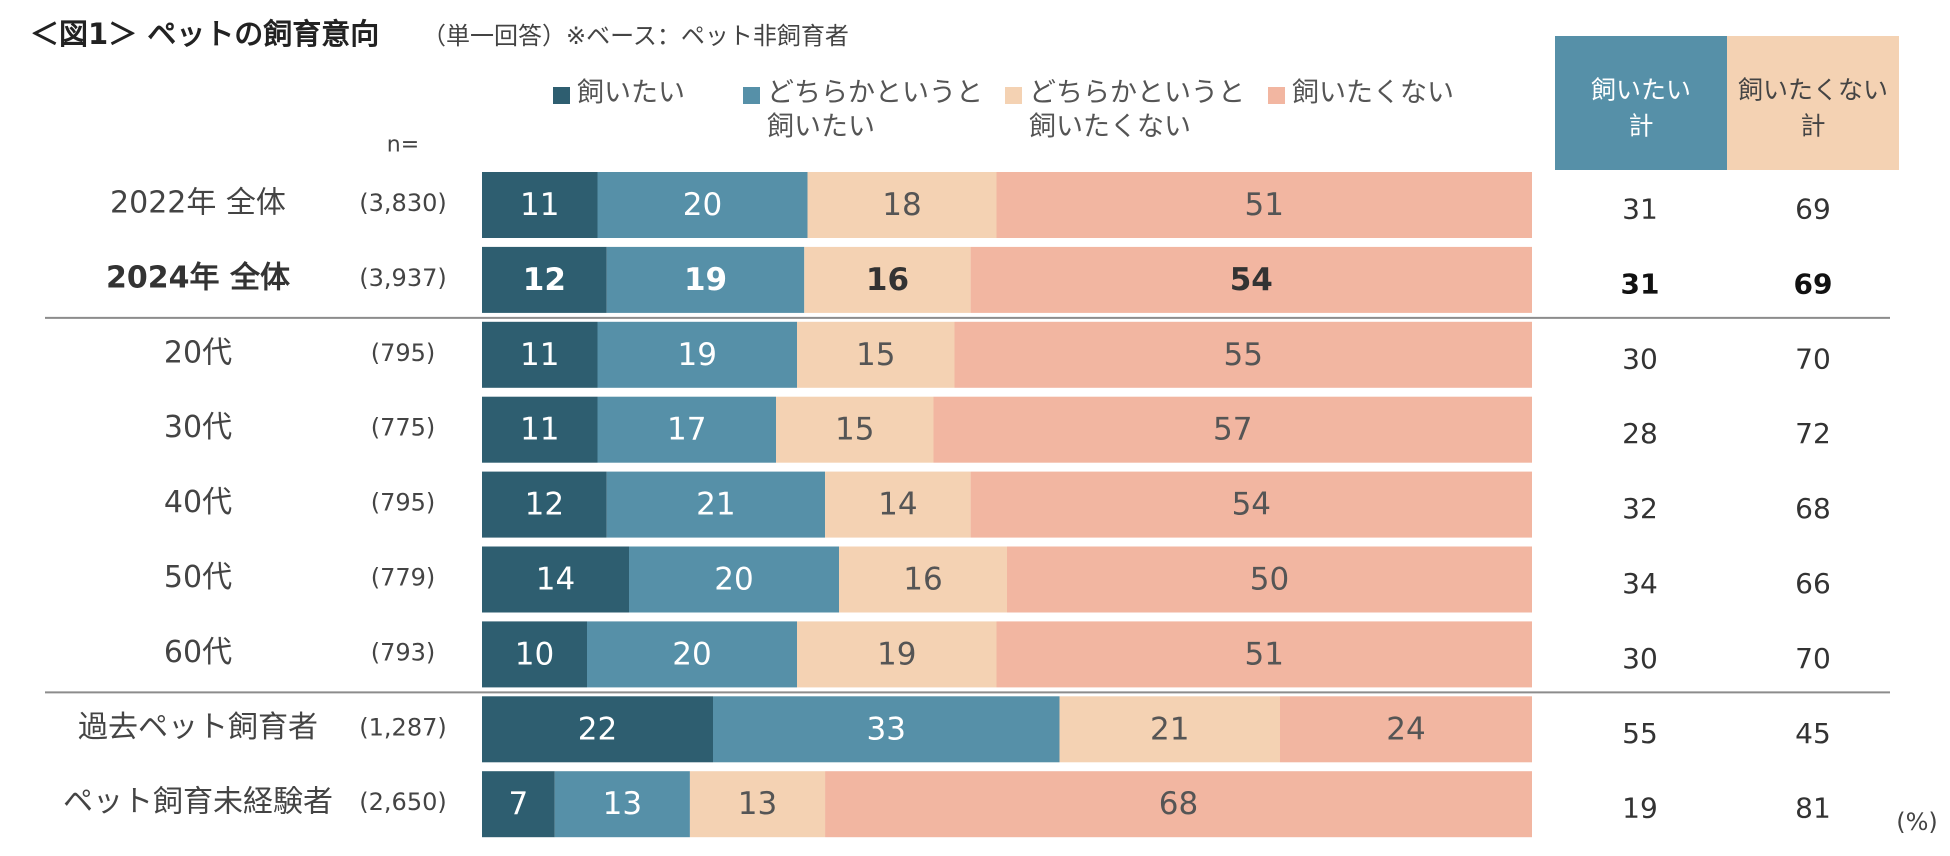 Image resolution: width=1950 pixels, height=856 pixels. I want to click on bar-label-r3-s1: 11, so click(539, 355).